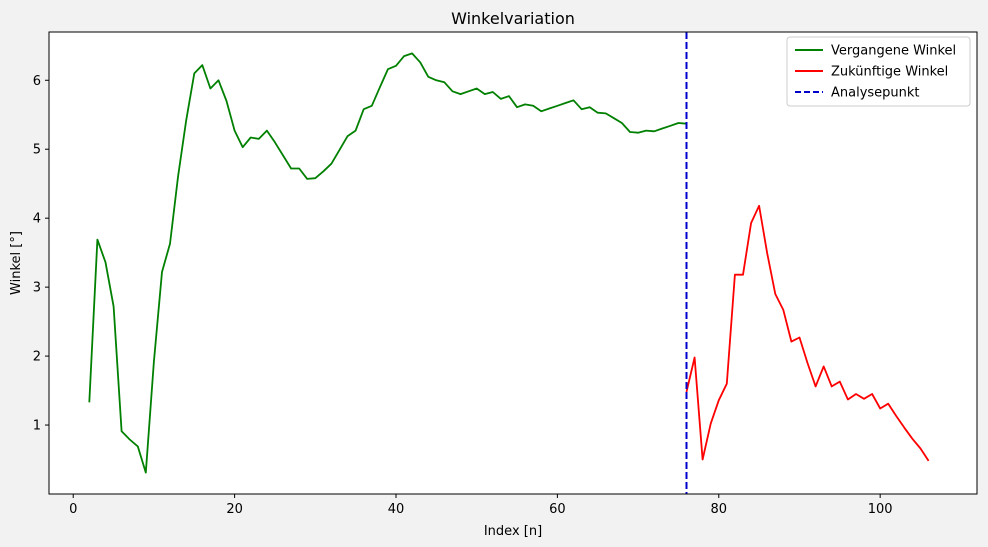  What do you see at coordinates (37, 219) in the screenshot?
I see `y-tick-label: 4` at bounding box center [37, 219].